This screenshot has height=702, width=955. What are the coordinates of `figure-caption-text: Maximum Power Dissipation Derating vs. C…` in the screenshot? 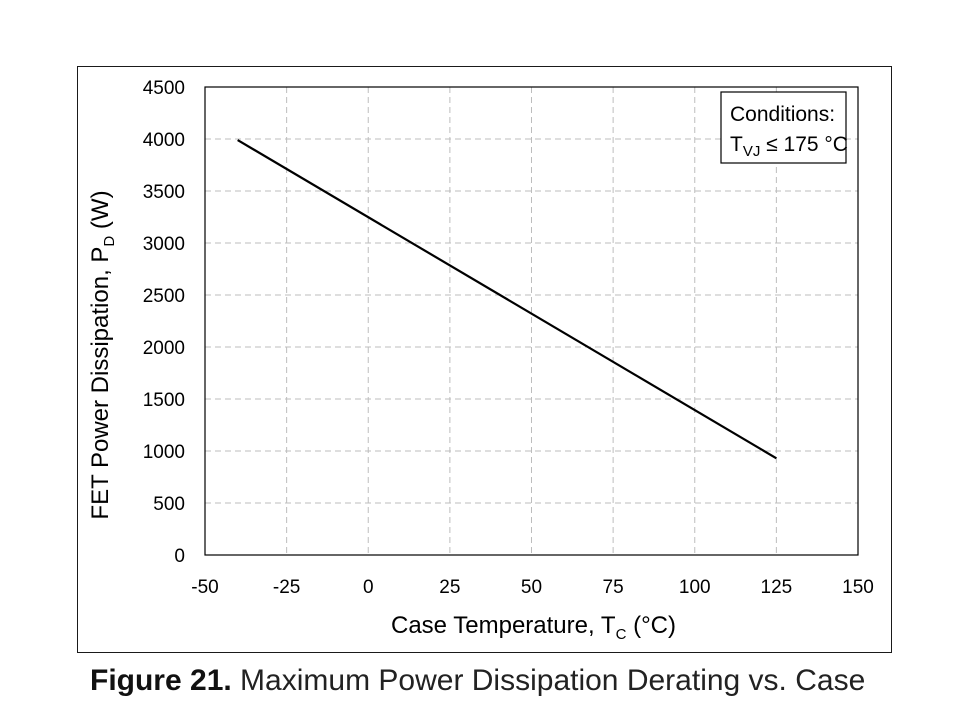 It's located at (548, 680).